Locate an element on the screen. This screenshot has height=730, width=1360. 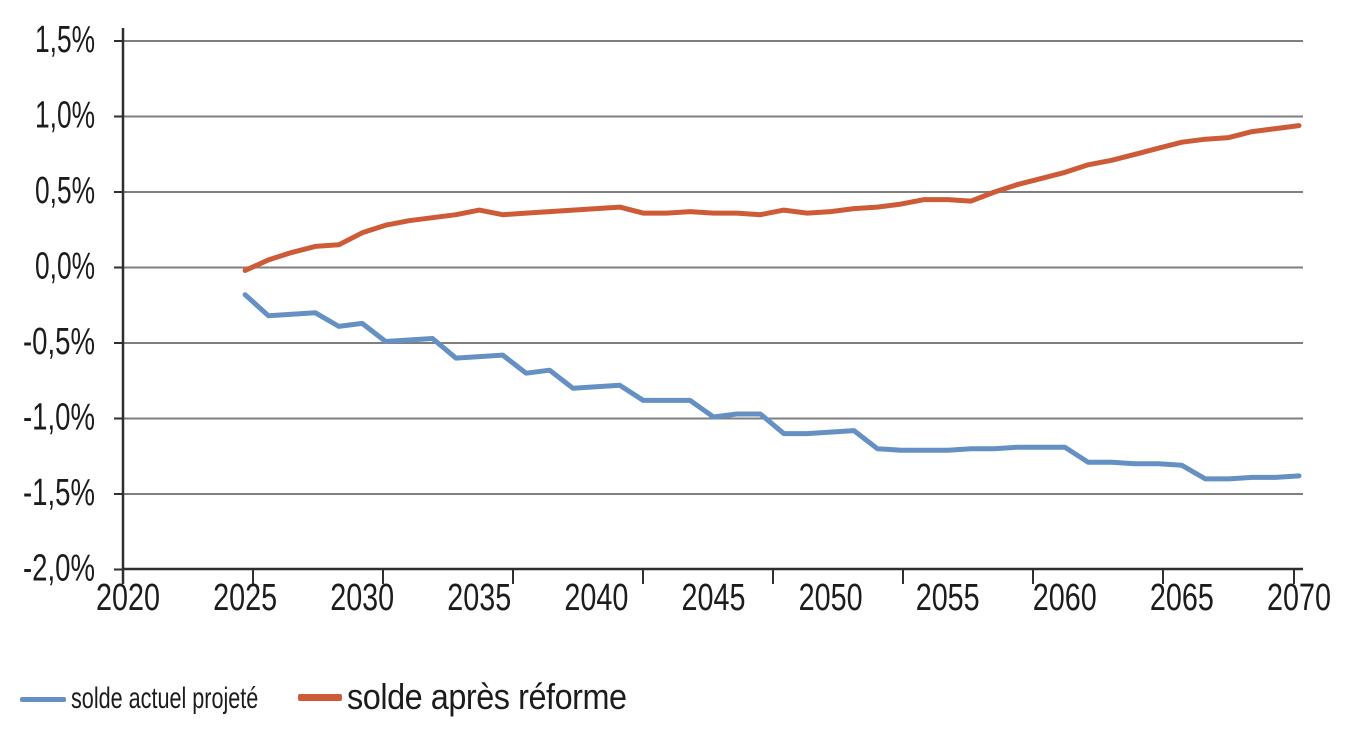
legend-label-solde-actuel-projete: solde actuel projeté is located at coordinates (165, 698).